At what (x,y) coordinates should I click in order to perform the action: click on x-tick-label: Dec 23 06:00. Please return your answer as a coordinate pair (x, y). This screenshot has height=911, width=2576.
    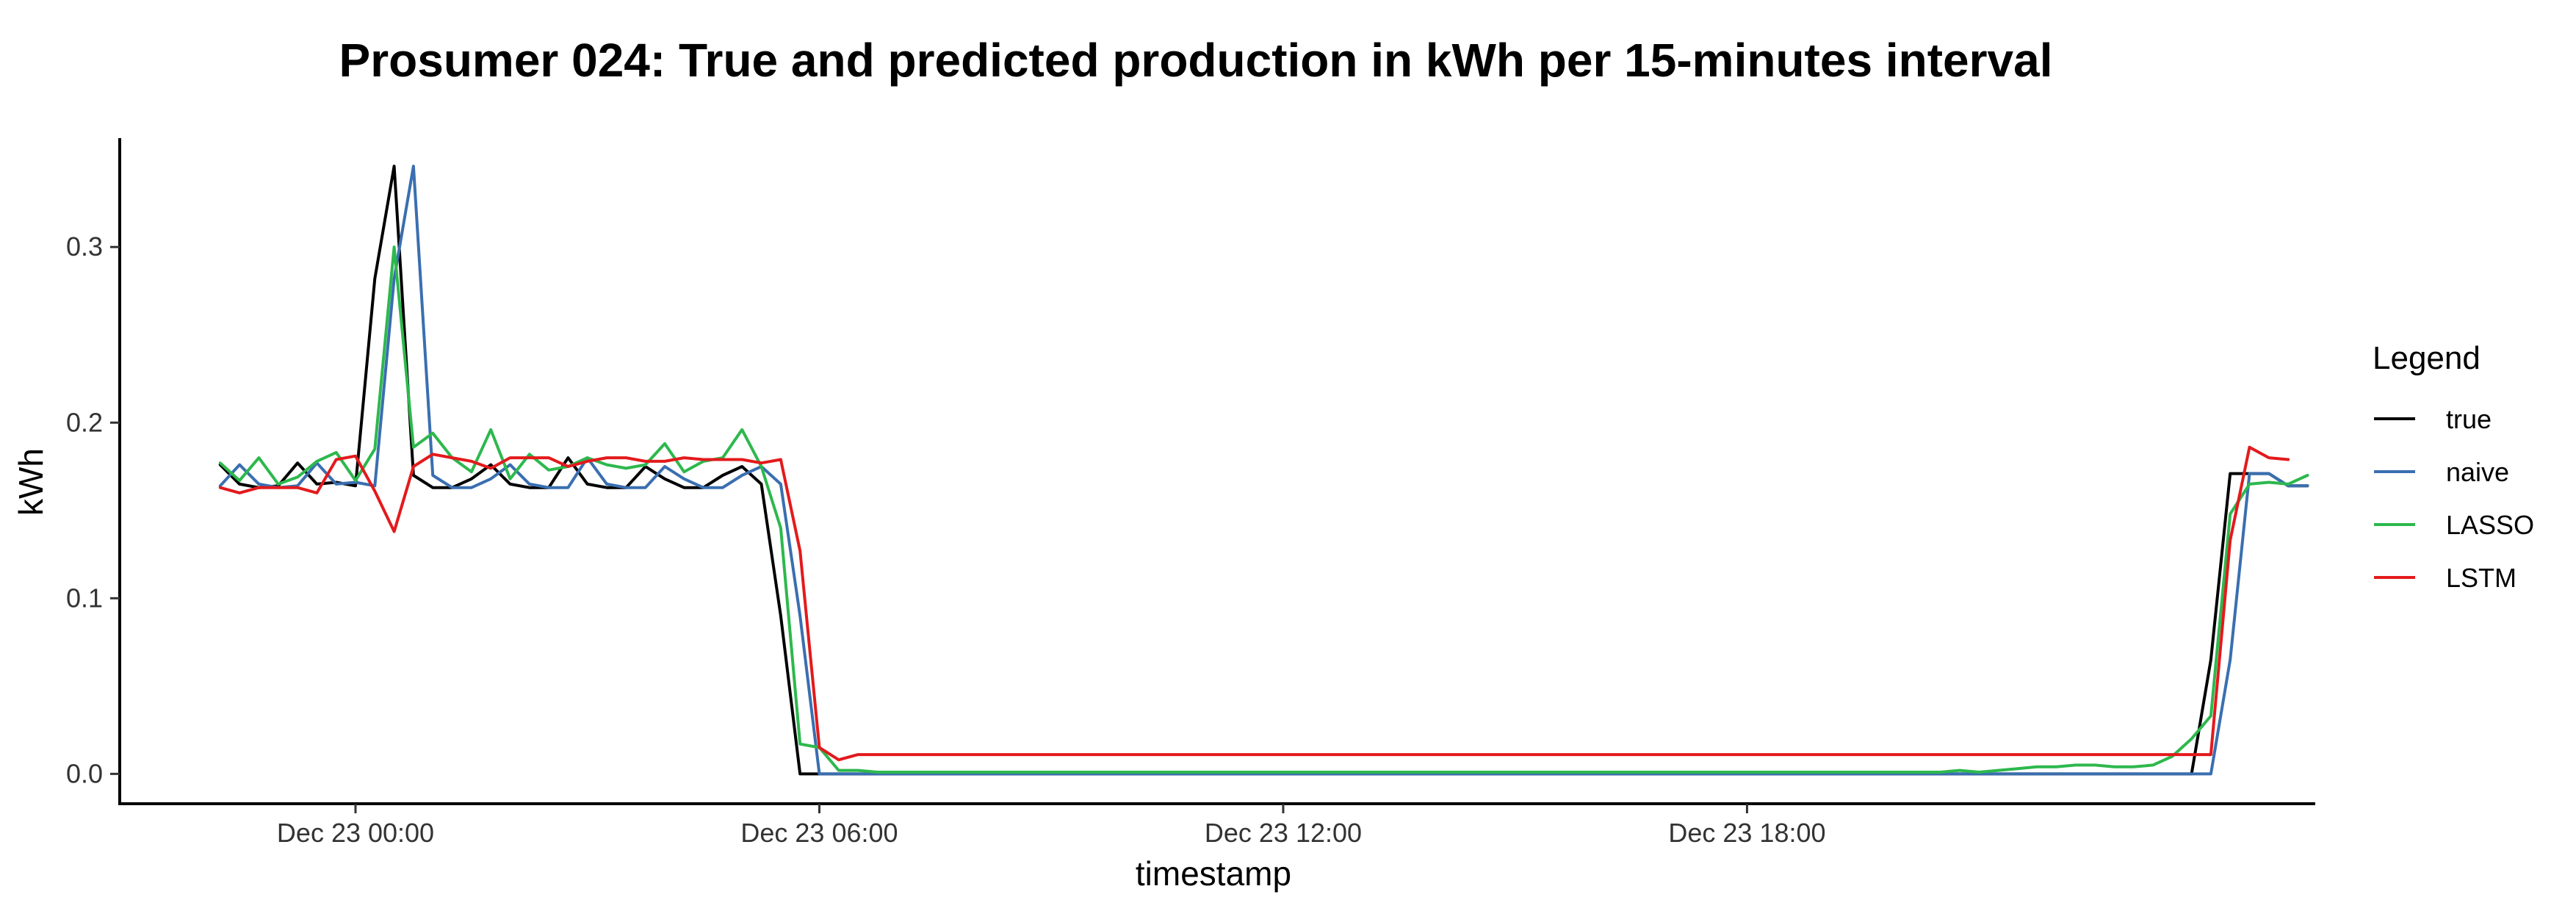
    Looking at the image, I should click on (819, 833).